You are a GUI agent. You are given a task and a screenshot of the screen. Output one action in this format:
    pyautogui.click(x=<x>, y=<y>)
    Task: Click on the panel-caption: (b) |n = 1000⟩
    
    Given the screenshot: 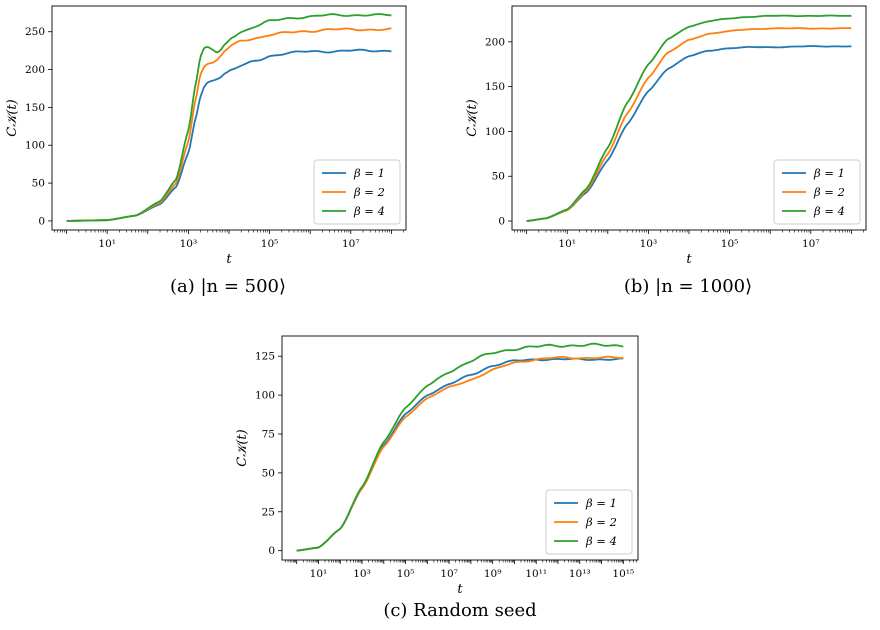 What is the action you would take?
    pyautogui.click(x=688, y=286)
    